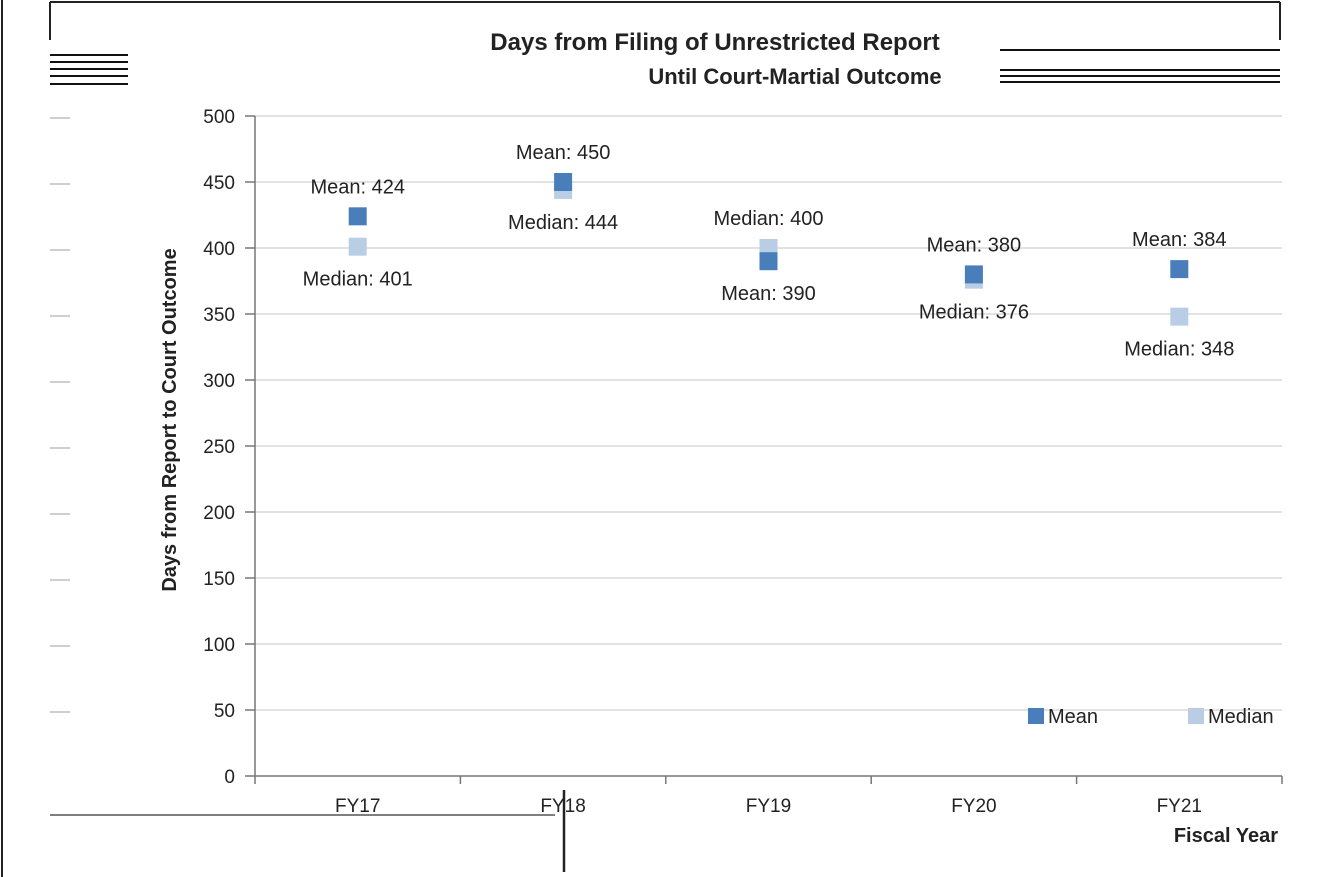 This screenshot has width=1317, height=877. I want to click on legend-label-median: Median, so click(1241, 717).